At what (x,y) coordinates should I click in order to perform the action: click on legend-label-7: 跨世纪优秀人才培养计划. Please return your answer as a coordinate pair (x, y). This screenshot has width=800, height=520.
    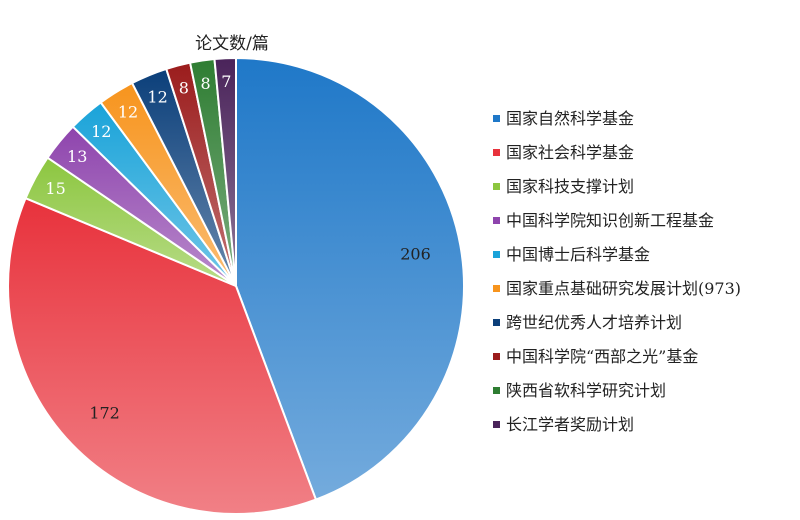
    Looking at the image, I should click on (594, 322).